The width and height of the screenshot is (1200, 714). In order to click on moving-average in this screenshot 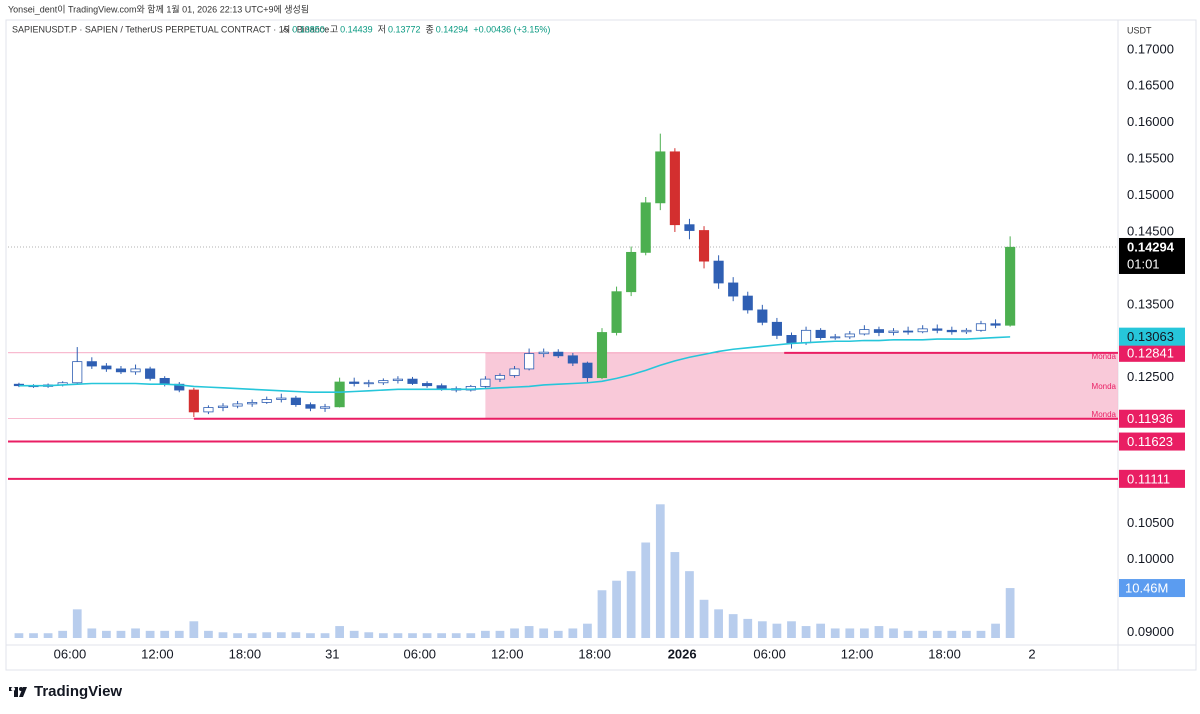, I will do `click(514, 365)`.